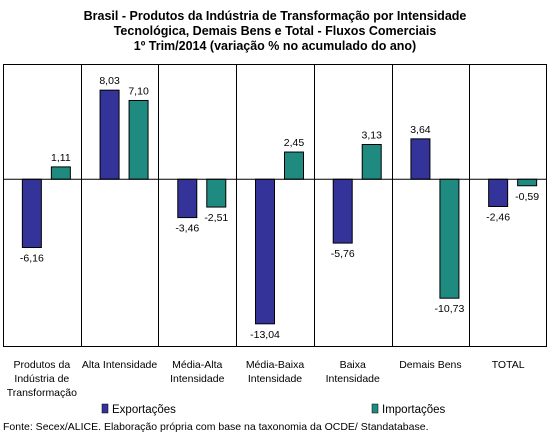  What do you see at coordinates (371, 136) in the screenshot?
I see `data-label: 3,13` at bounding box center [371, 136].